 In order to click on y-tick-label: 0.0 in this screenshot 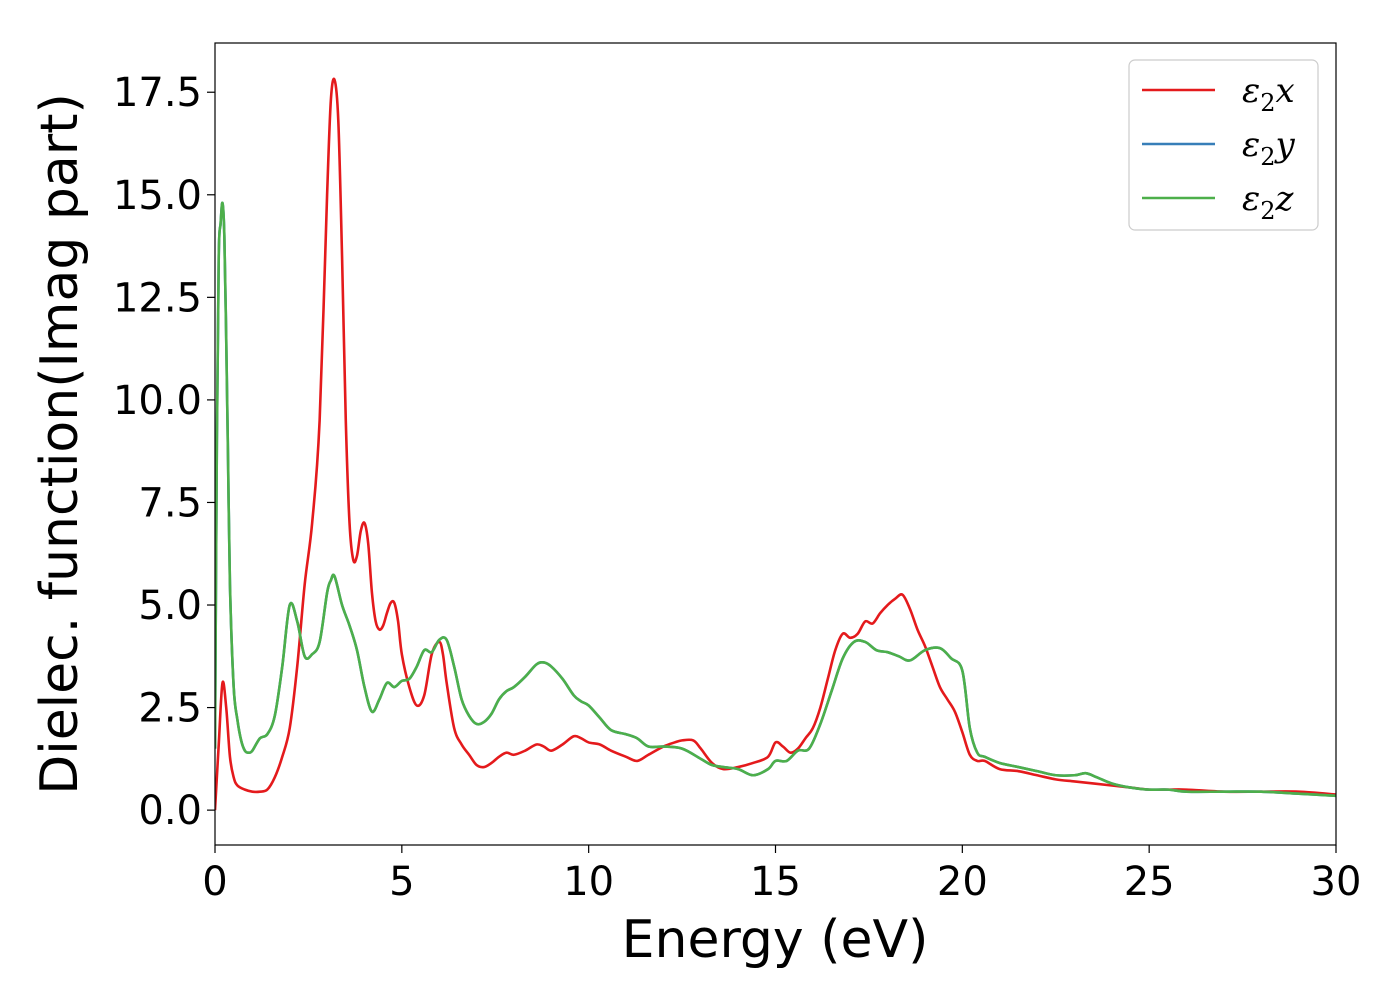, I will do `click(170, 811)`.